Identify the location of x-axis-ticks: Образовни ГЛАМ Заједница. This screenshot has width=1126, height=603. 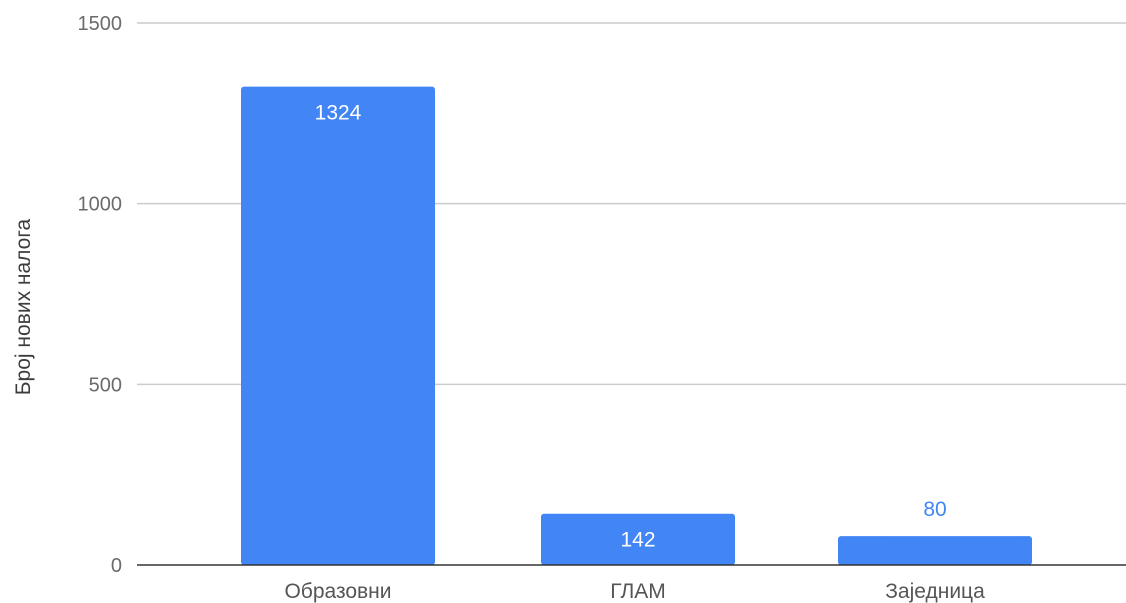
(634, 591).